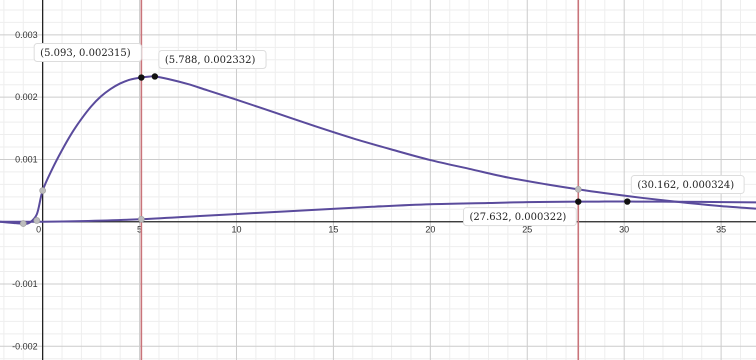 This screenshot has width=756, height=360. I want to click on y-tick-label: -0.002, so click(25, 346).